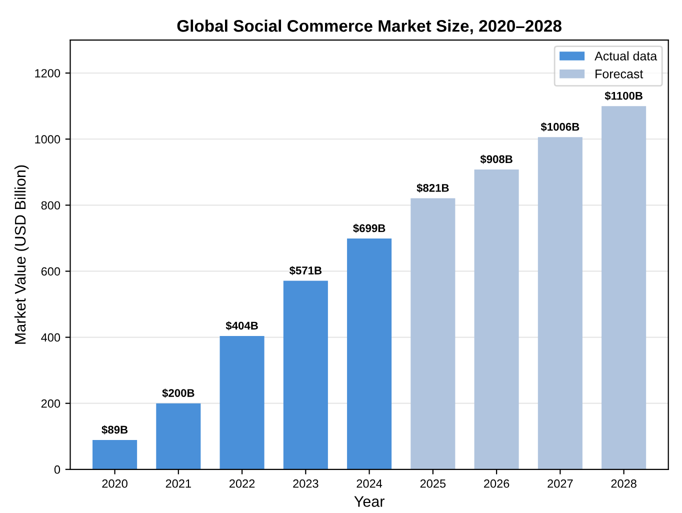  Describe the element at coordinates (369, 27) in the screenshot. I see `chart-title: Global Social Commerce Market Size, 2020–2028` at that location.